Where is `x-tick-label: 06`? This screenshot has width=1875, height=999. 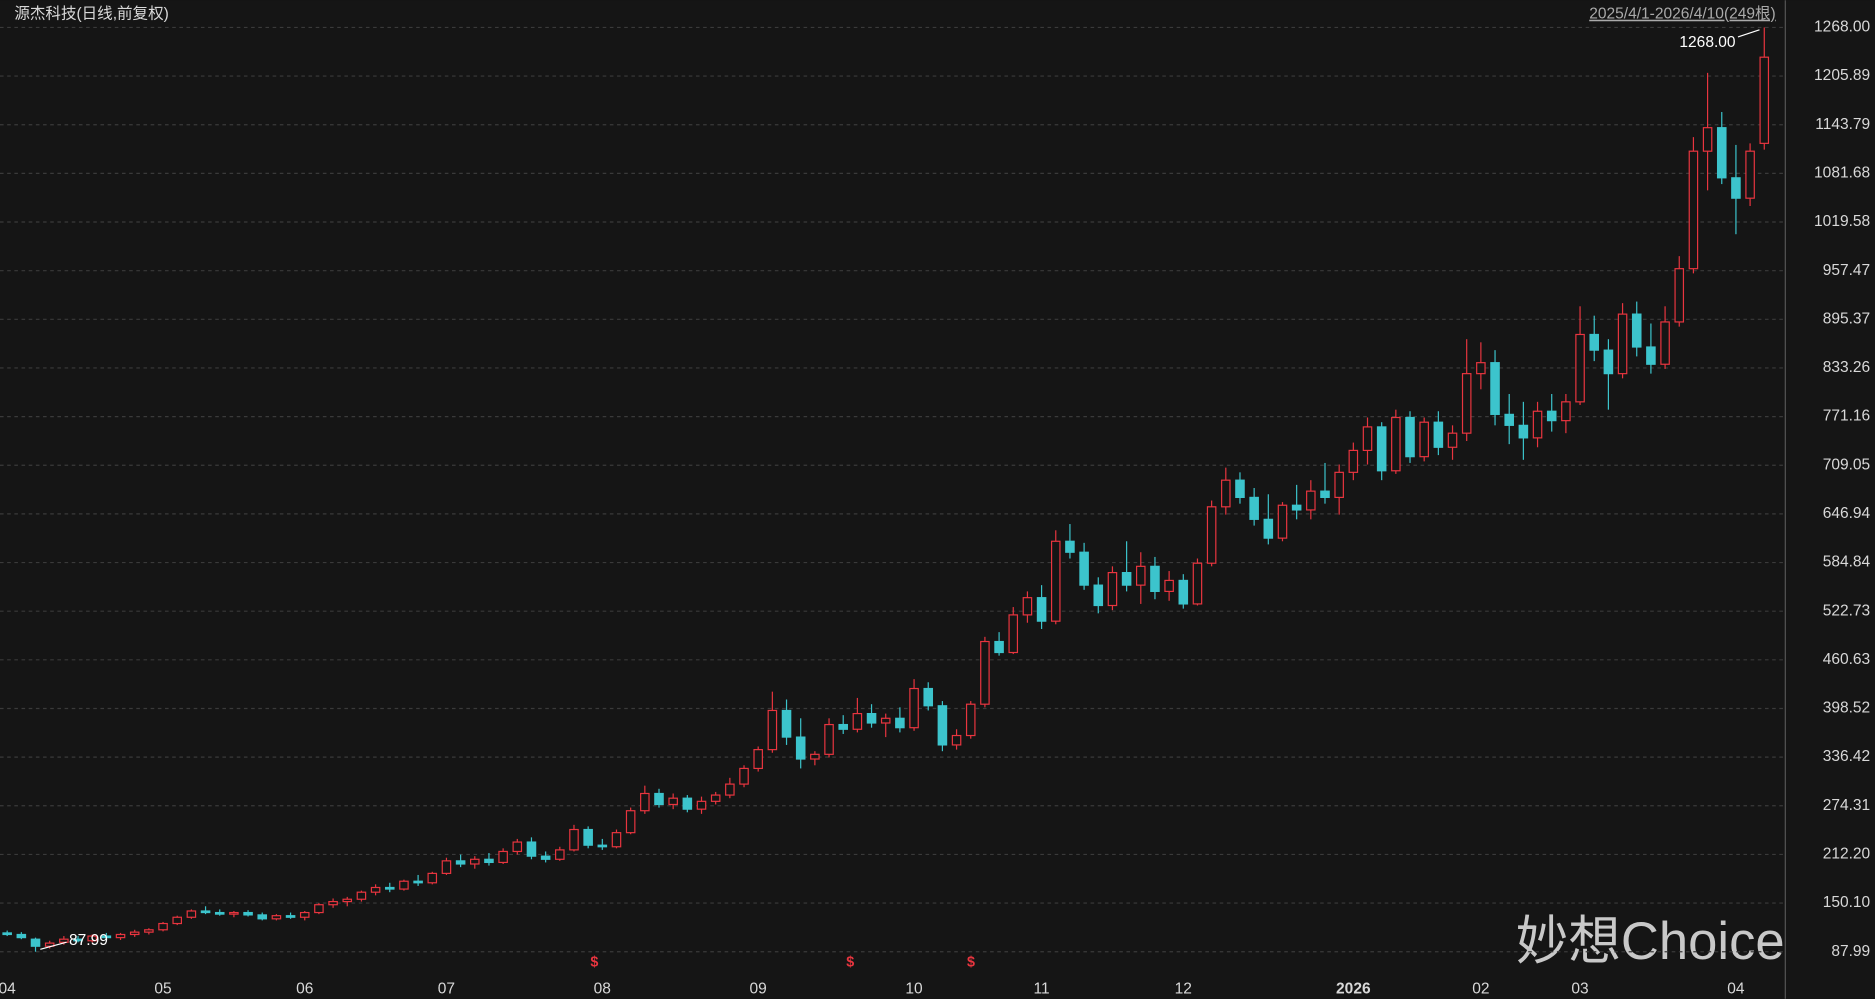
x-tick-label: 06 is located at coordinates (304, 988).